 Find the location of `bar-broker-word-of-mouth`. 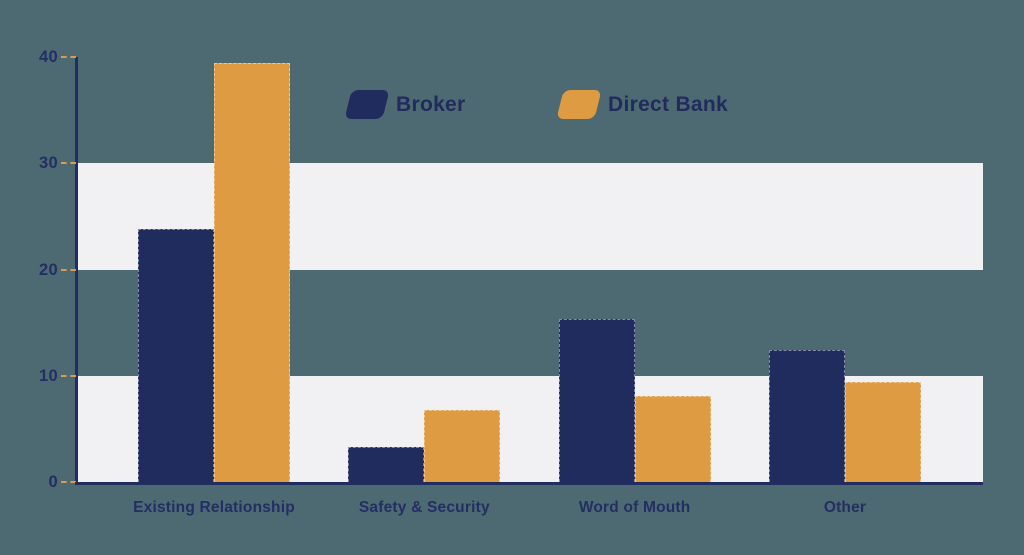

bar-broker-word-of-mouth is located at coordinates (596, 400).